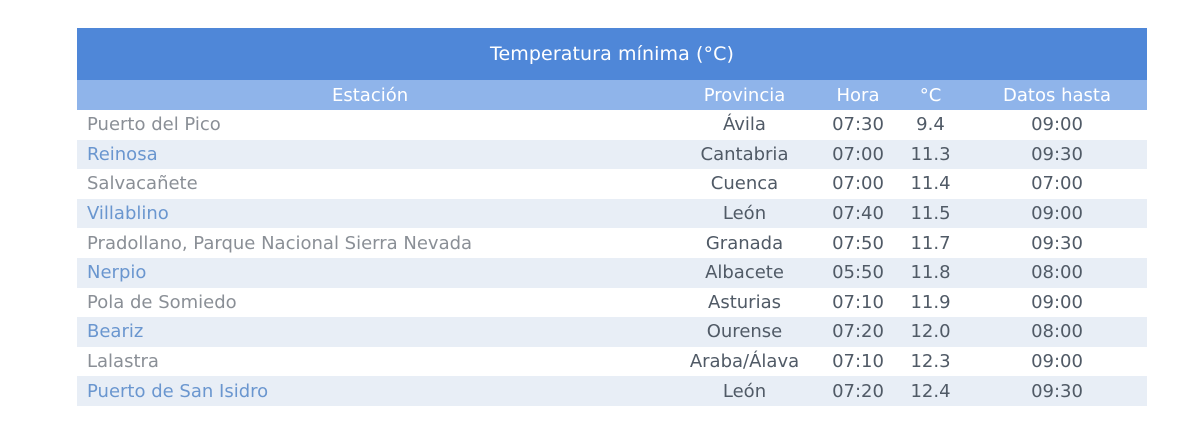 This screenshot has width=1200, height=425. Describe the element at coordinates (117, 273) in the screenshot. I see `station-name: Nerpio` at that location.